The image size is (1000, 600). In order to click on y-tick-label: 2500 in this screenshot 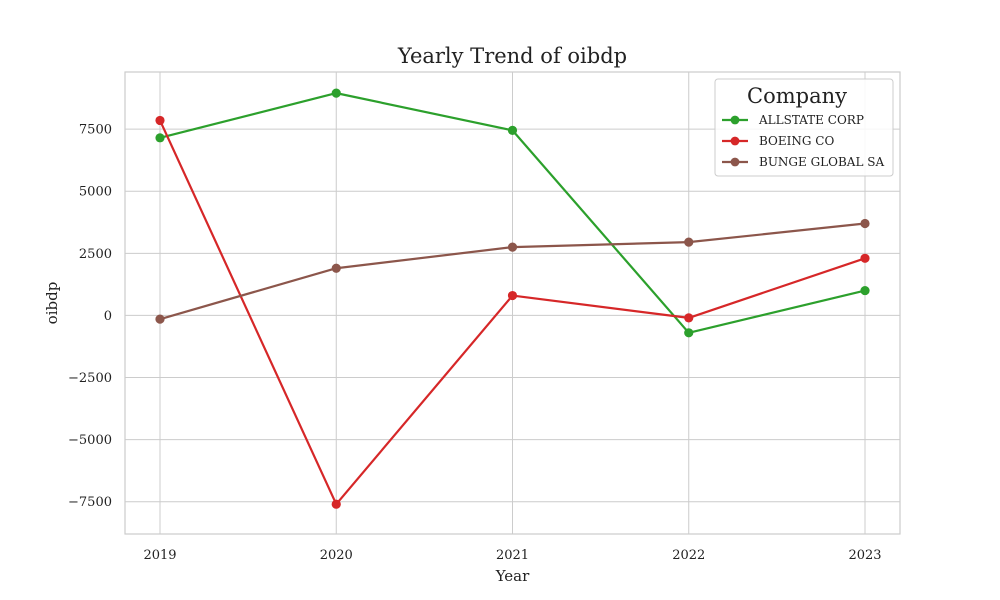, I will do `click(95, 254)`.